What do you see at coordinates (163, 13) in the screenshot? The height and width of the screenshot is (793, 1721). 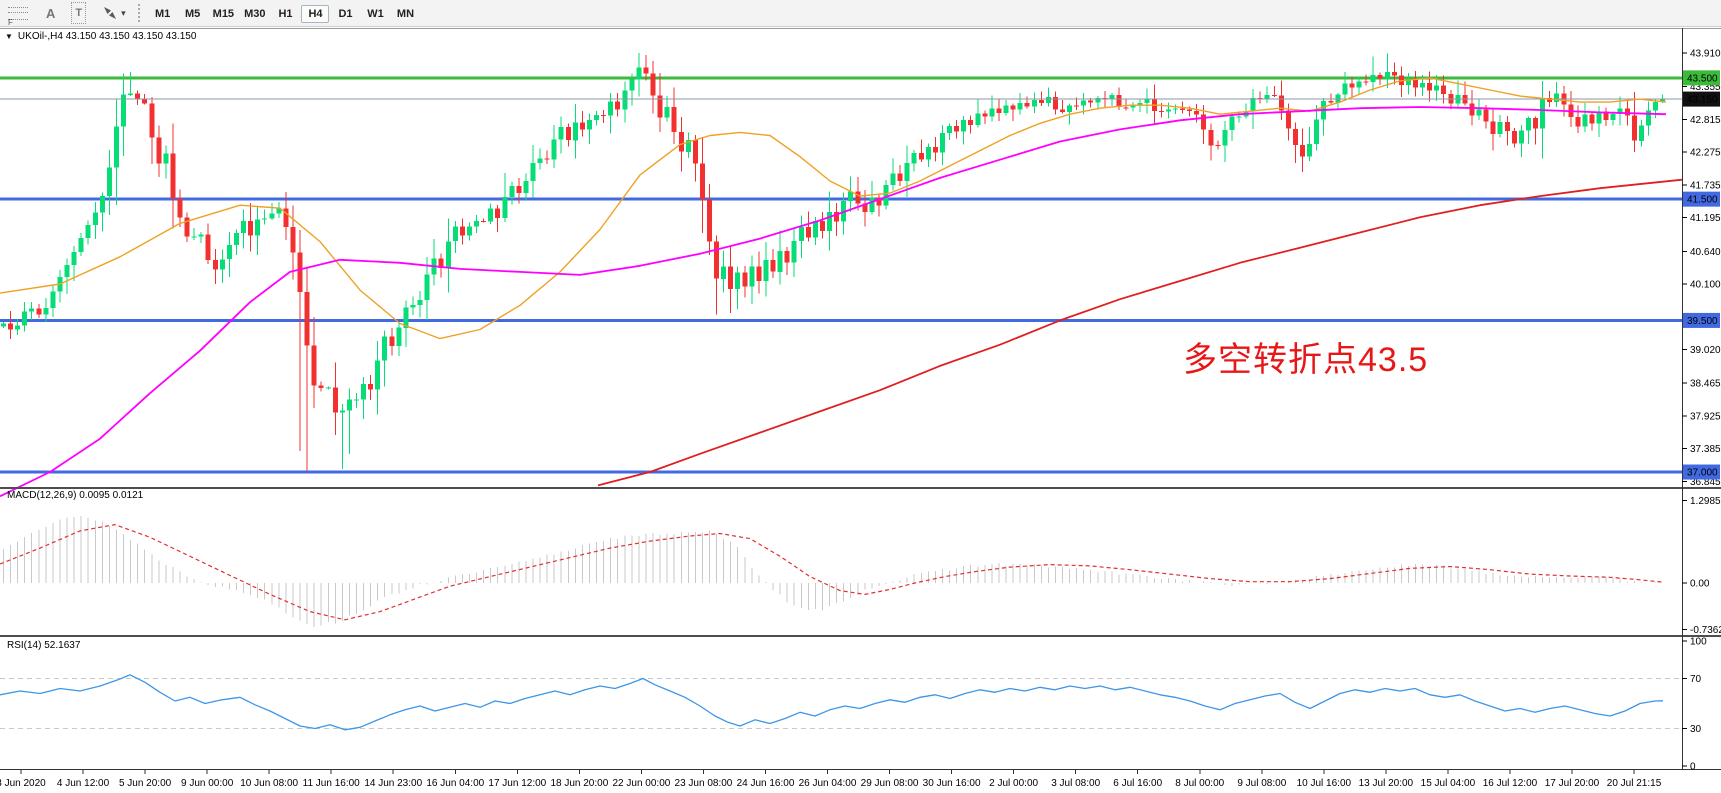 I see `timeframe-button-M1: M1` at bounding box center [163, 13].